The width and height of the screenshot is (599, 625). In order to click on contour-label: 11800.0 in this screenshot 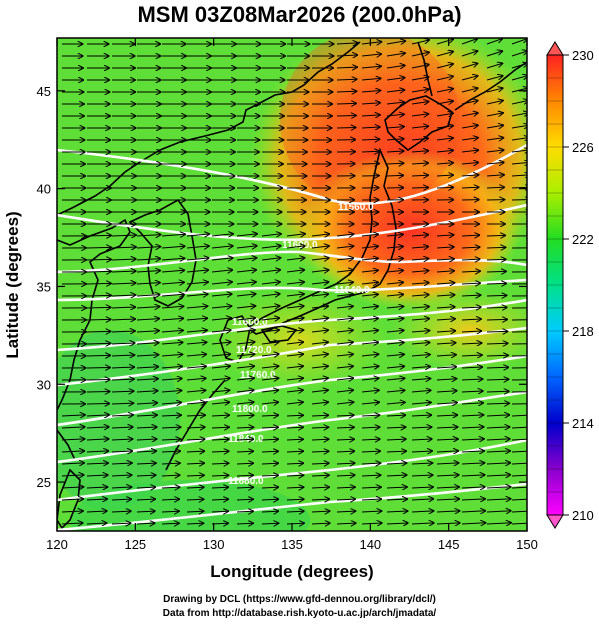, I will do `click(250, 409)`.